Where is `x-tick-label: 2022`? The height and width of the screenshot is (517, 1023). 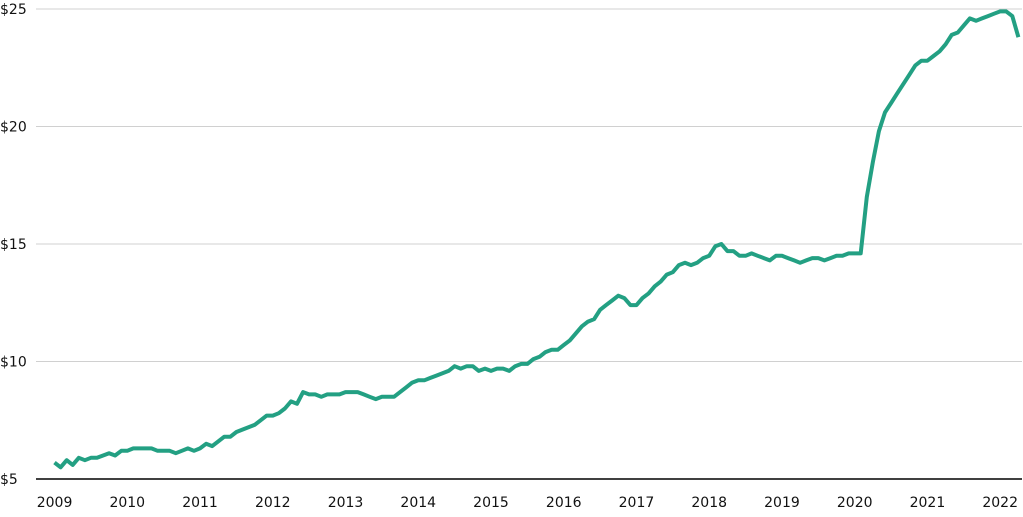
x-tick-label: 2022 is located at coordinates (1000, 503).